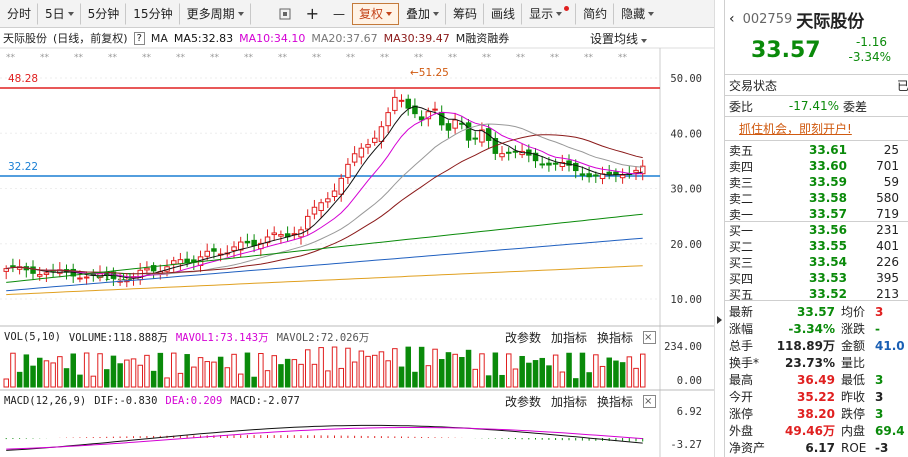  I want to click on price-tick-label: 50.00, so click(686, 79).